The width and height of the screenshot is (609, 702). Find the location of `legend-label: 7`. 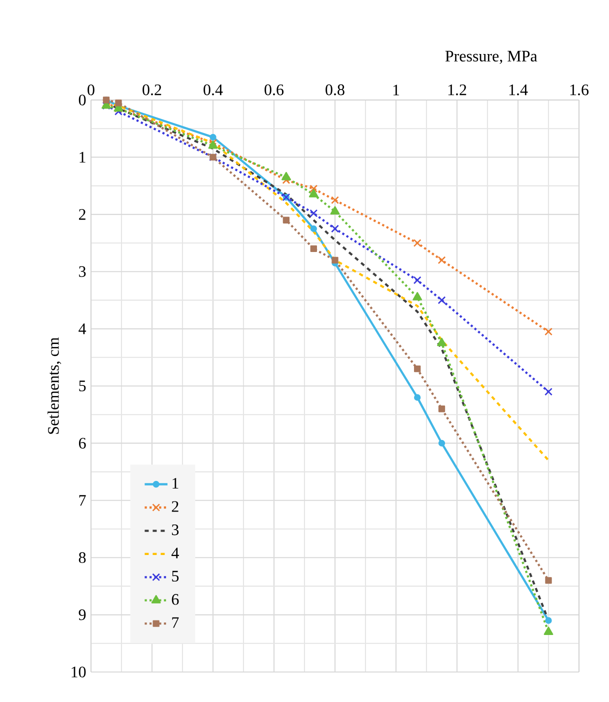

legend-label: 7 is located at coordinates (175, 622).